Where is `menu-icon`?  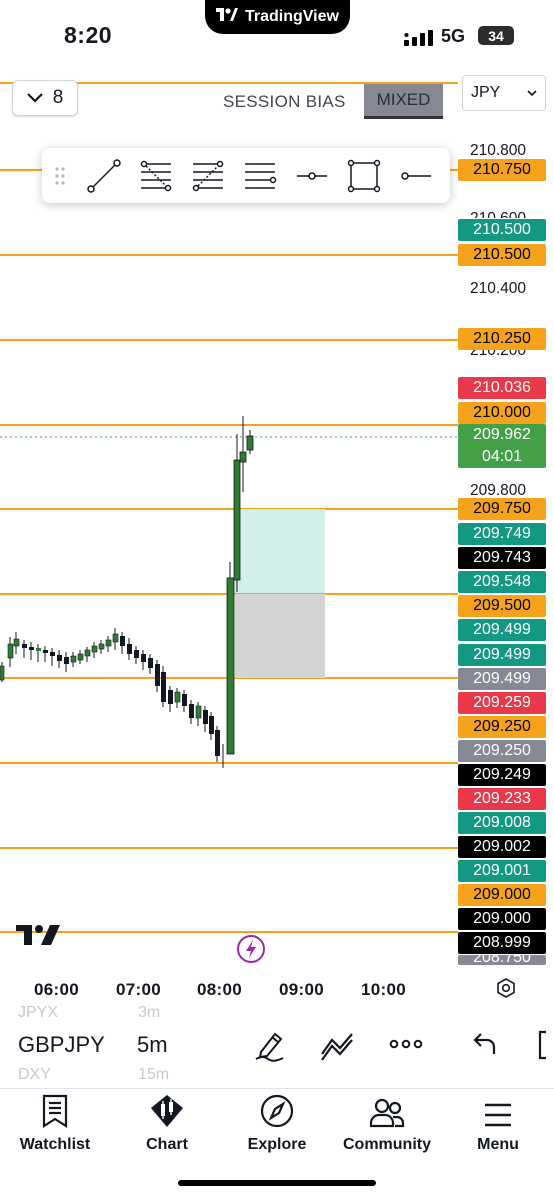
menu-icon is located at coordinates (498, 1109).